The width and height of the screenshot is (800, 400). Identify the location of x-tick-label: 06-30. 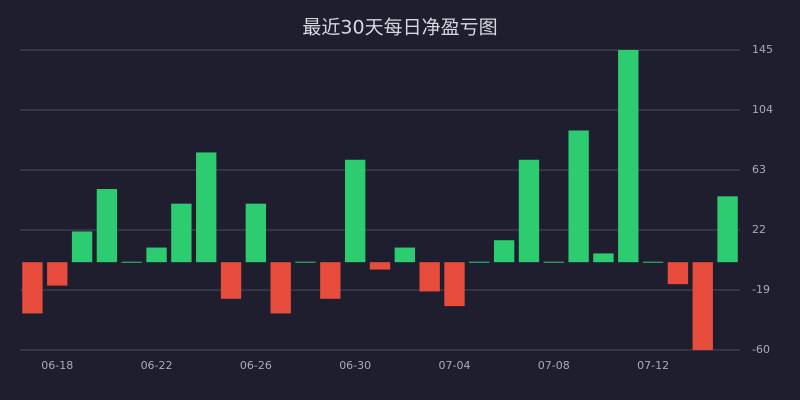
(355, 365).